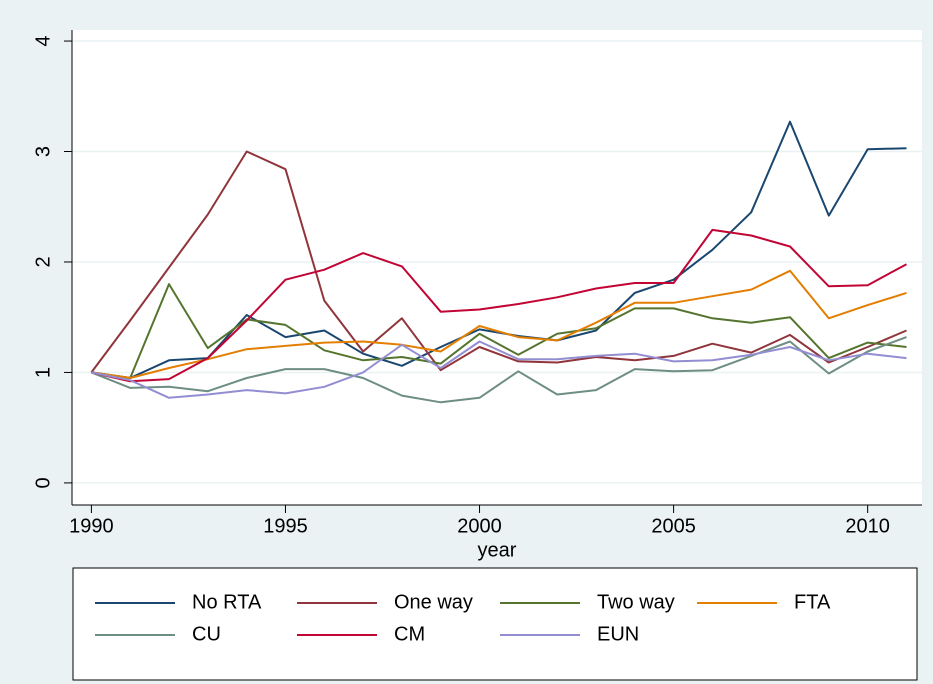 The height and width of the screenshot is (684, 933). I want to click on x-tick-label: 2000, so click(479, 526).